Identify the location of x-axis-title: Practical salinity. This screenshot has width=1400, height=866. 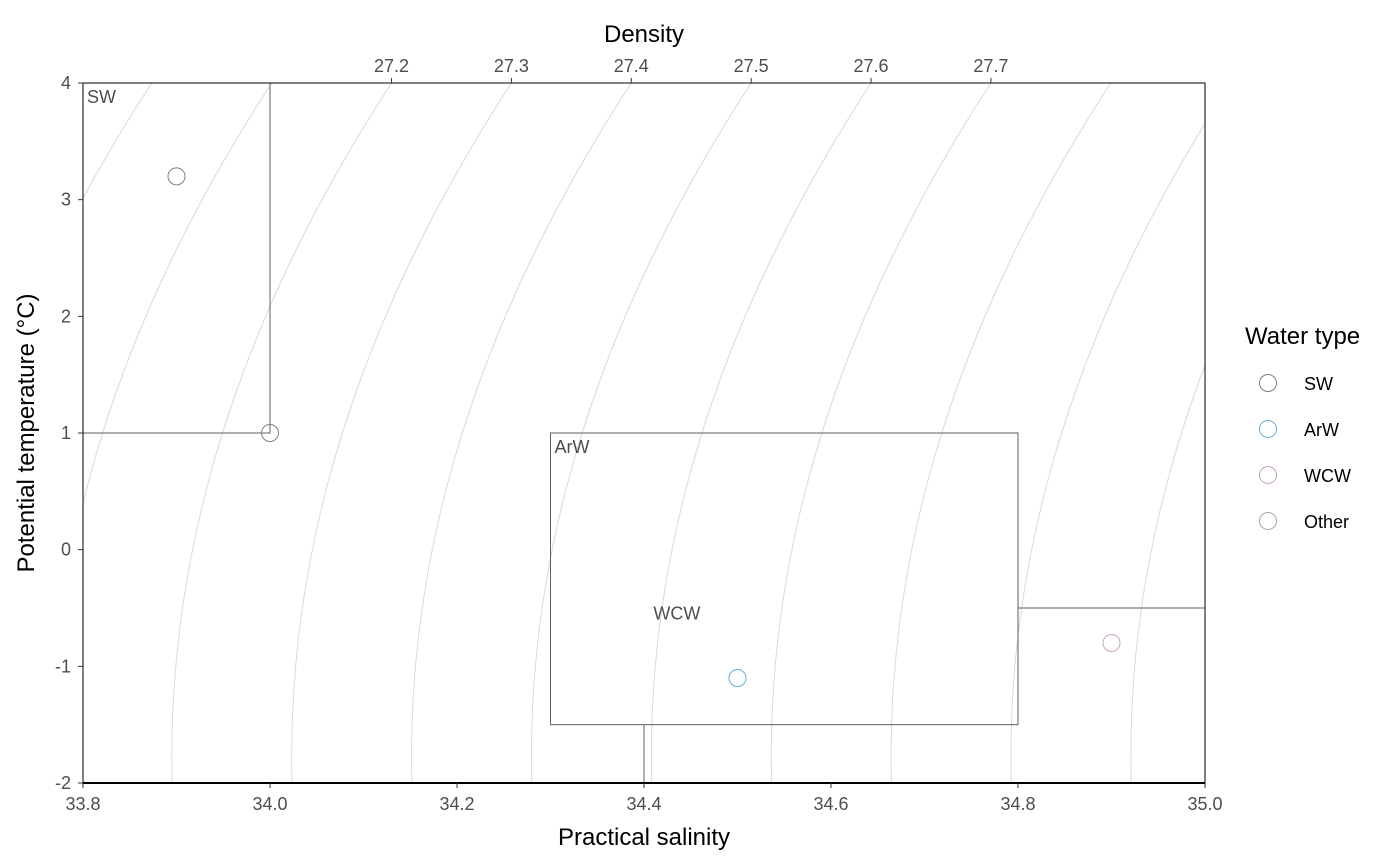
(644, 837).